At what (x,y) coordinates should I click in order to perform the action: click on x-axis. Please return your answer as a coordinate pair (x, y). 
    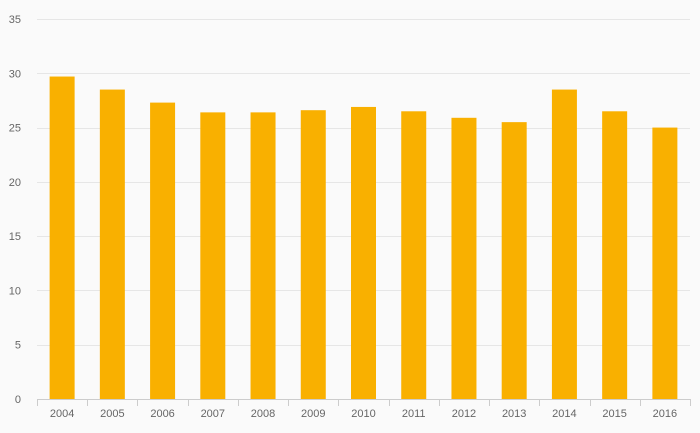
    Looking at the image, I should click on (364, 402).